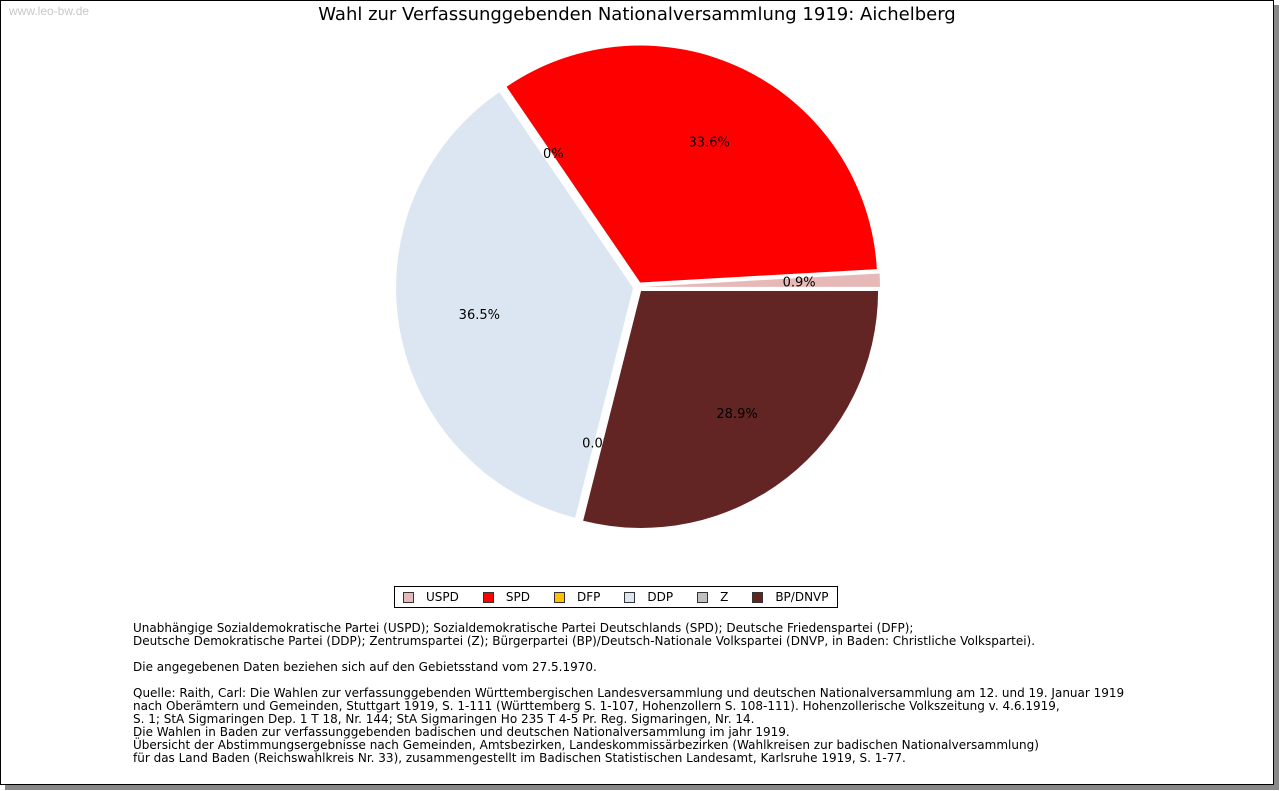 The height and width of the screenshot is (791, 1280). Describe the element at coordinates (49, 11) in the screenshot. I see `watermark: www.leo-bw.de` at that location.